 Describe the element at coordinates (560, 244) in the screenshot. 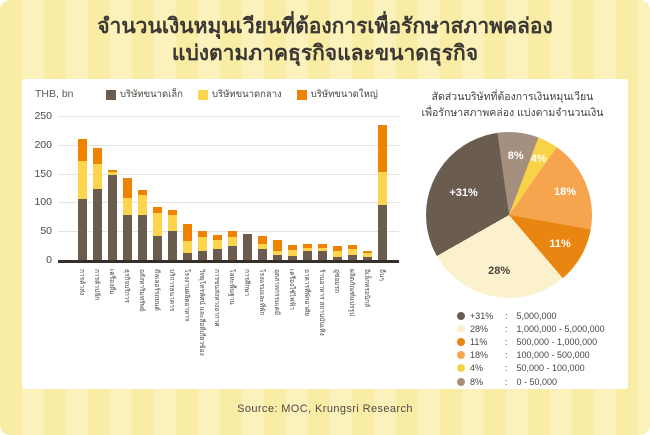

I see `pie-slice-label: 11%` at that location.